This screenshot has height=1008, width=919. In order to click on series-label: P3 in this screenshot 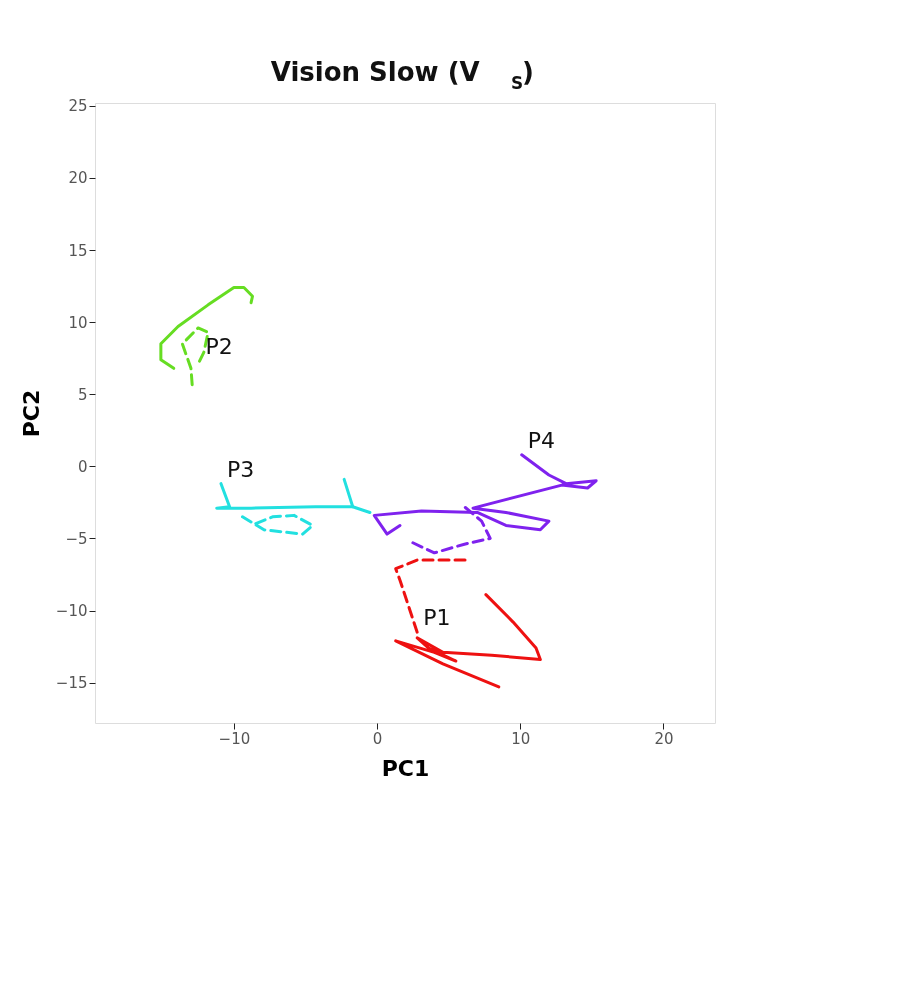, I will do `click(241, 469)`.